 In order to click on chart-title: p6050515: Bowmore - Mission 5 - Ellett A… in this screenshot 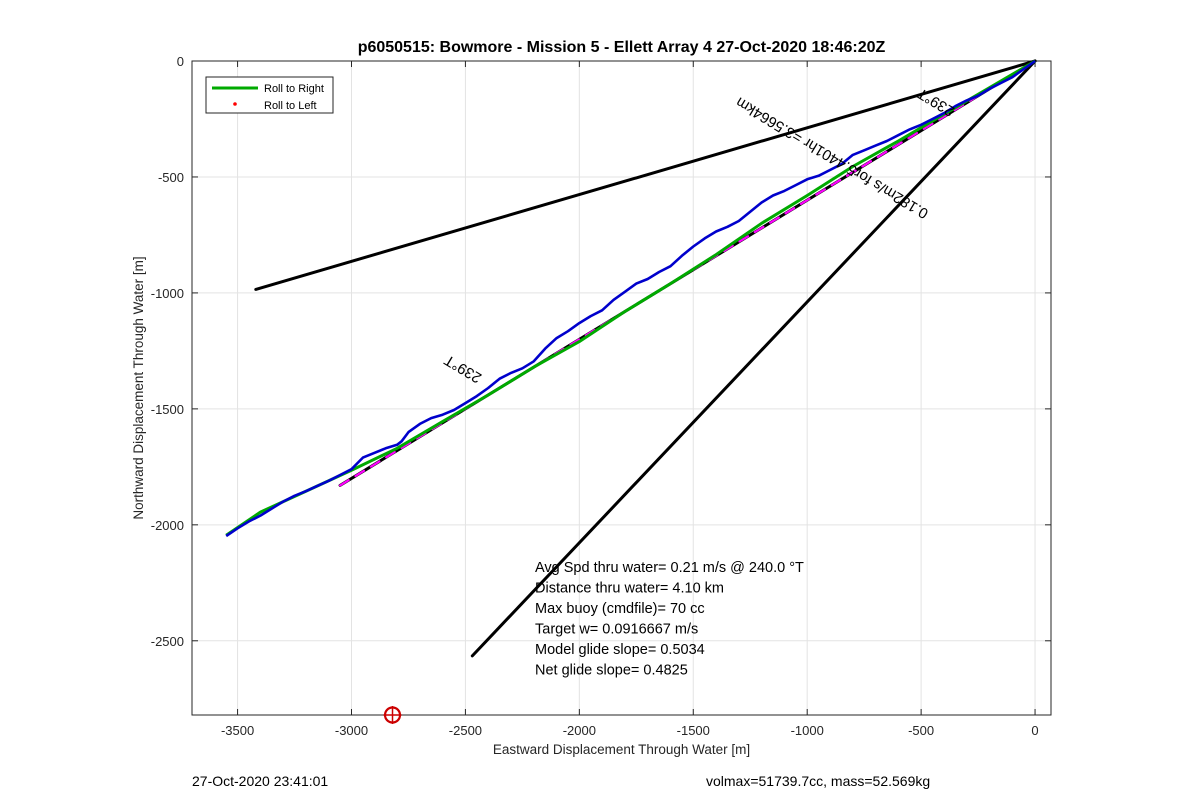, I will do `click(622, 47)`.